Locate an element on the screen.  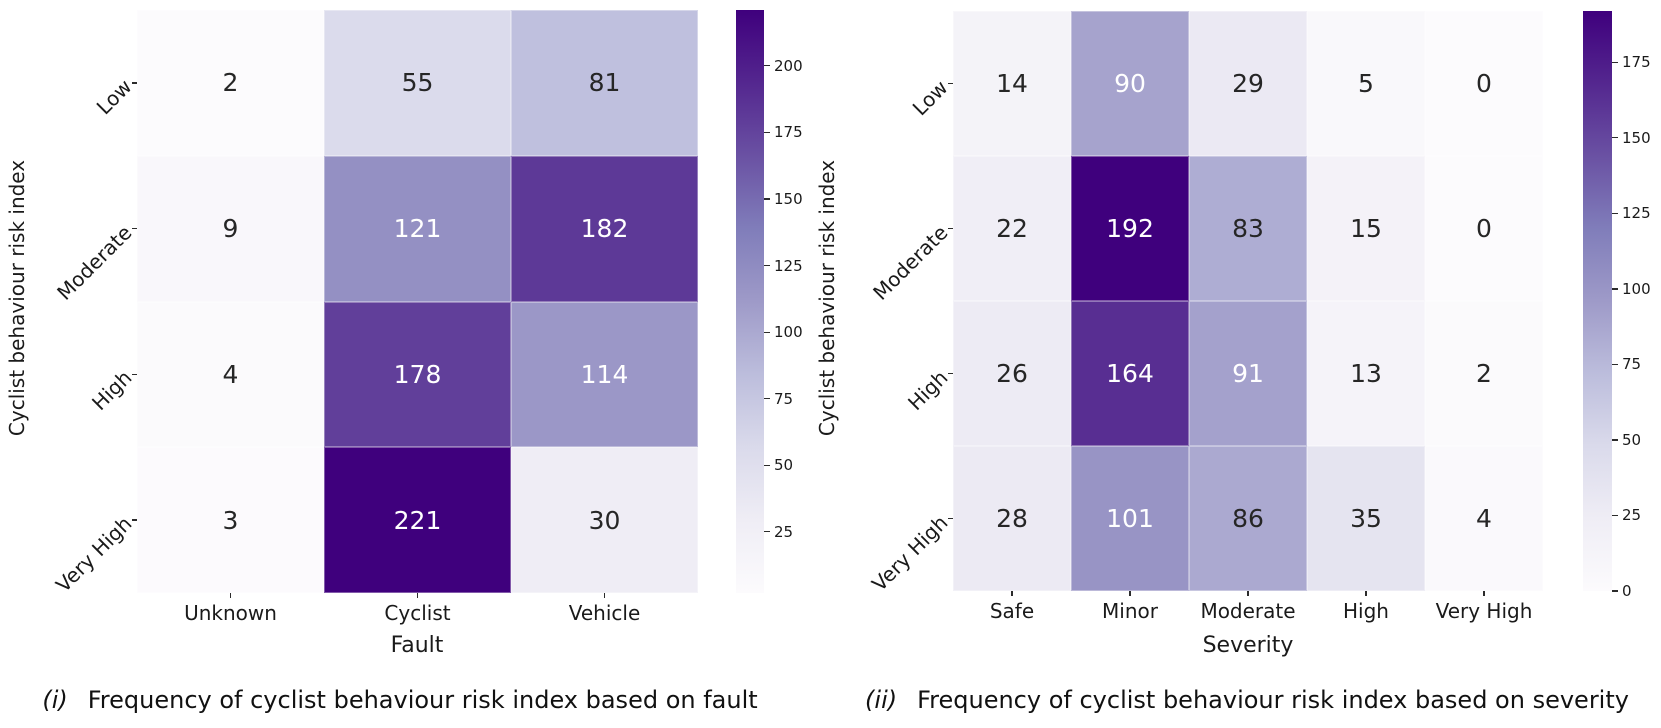
cell-value: 86 is located at coordinates (1248, 518).